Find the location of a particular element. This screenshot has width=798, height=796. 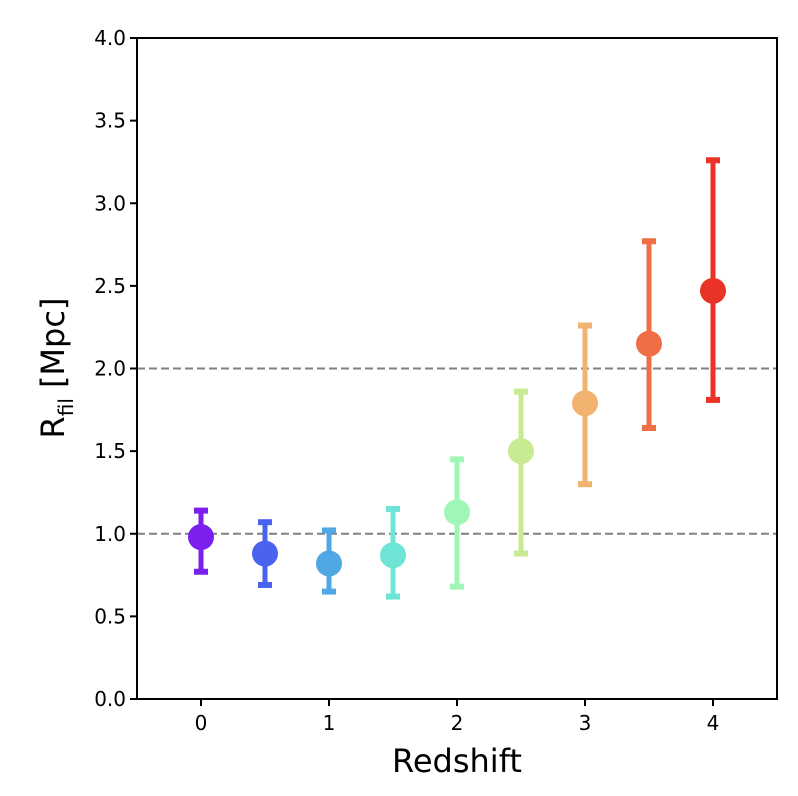

y-tick-label: 3.0 is located at coordinates (110, 203).